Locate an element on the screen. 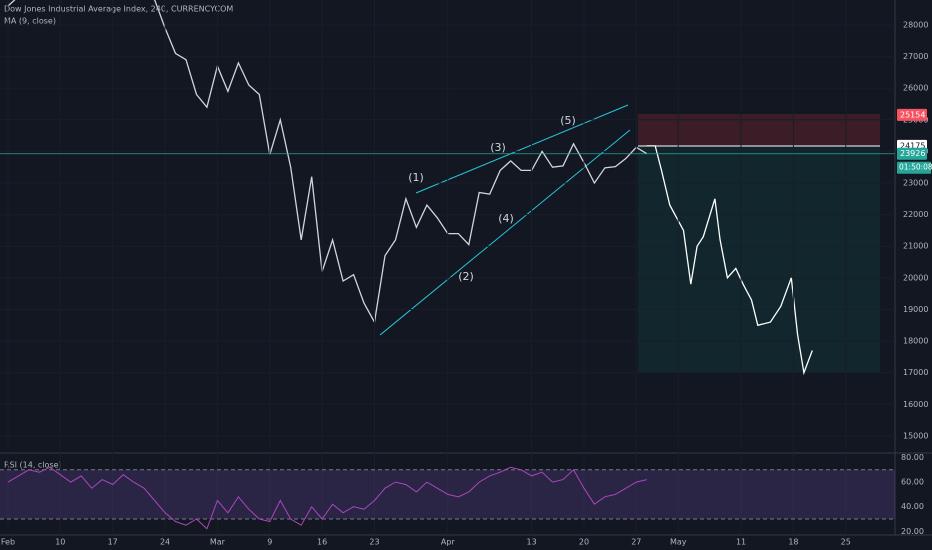 The width and height of the screenshot is (932, 550). y-tick-label: 21000 is located at coordinates (915, 246).